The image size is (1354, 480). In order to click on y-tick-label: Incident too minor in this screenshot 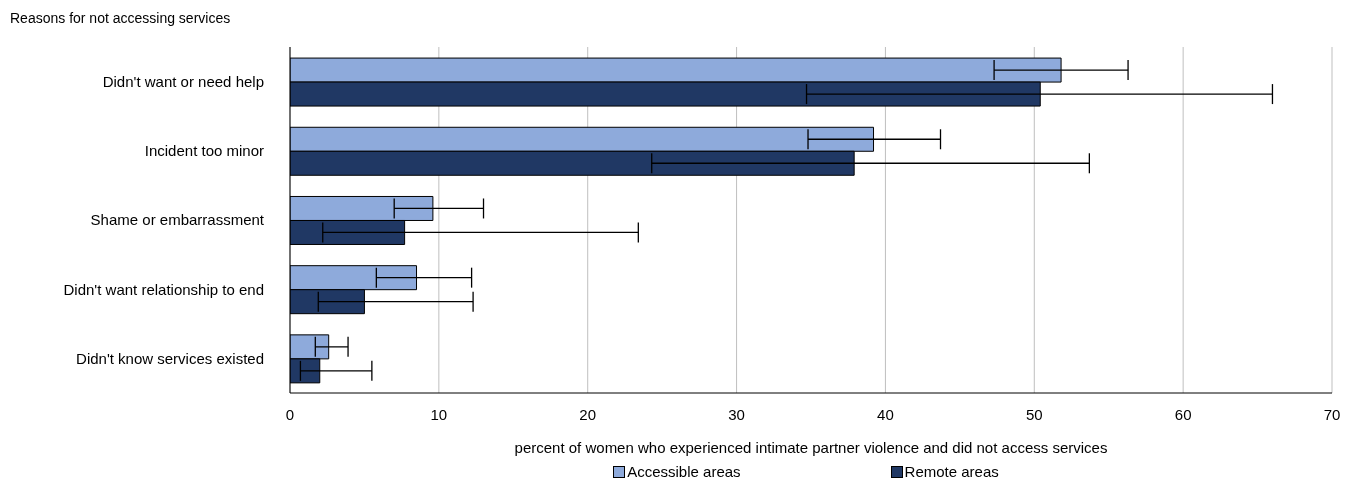, I will do `click(204, 151)`.